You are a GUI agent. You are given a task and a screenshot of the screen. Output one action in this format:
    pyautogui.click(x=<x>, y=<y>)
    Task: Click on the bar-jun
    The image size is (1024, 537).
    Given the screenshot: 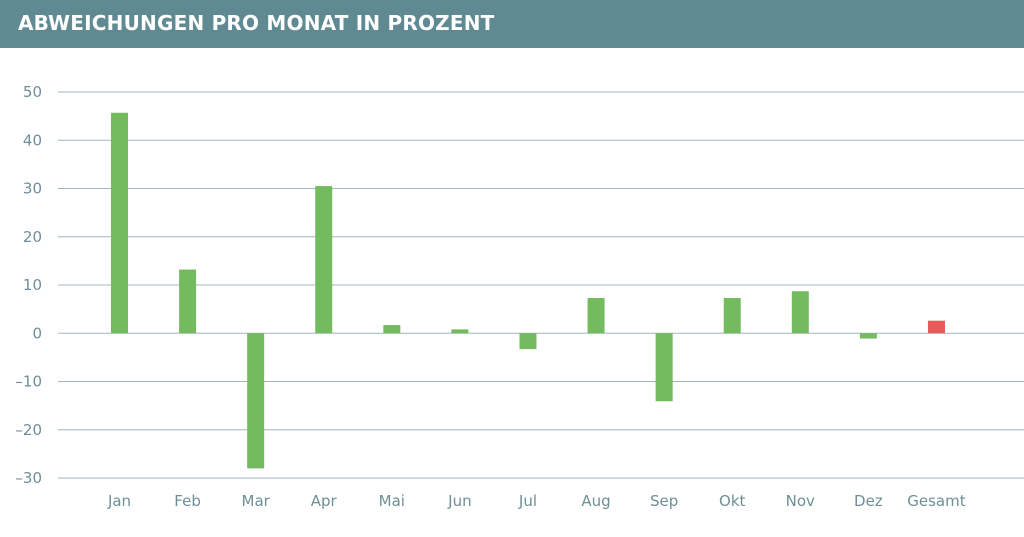 What is the action you would take?
    pyautogui.click(x=460, y=331)
    